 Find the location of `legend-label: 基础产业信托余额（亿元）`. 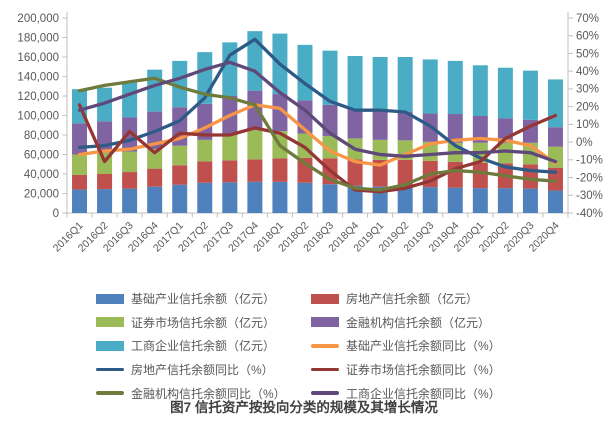

legend-label: 基础产业信托余额（亿元） is located at coordinates (203, 299).